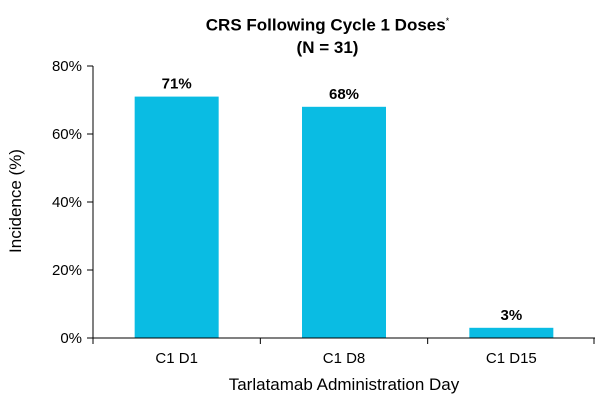 This screenshot has height=400, width=595. What do you see at coordinates (344, 384) in the screenshot?
I see `x-axis-title: Tarlatamab Administration Day` at bounding box center [344, 384].